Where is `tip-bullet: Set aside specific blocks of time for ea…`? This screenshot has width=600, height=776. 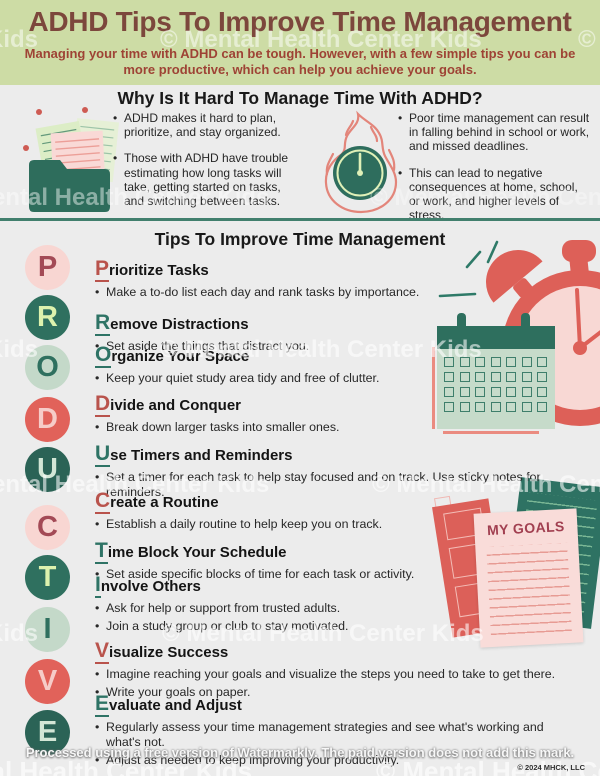 tip-bullet: Set aside specific blocks of time for ea… is located at coordinates (267, 574).